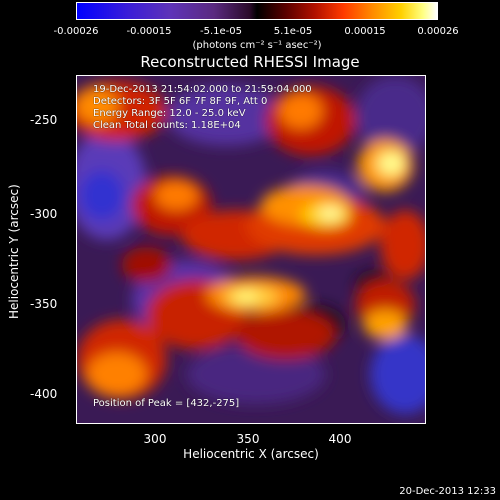  Describe the element at coordinates (438, 31) in the screenshot. I see `colorbar-tick-label: 0.00026` at that location.